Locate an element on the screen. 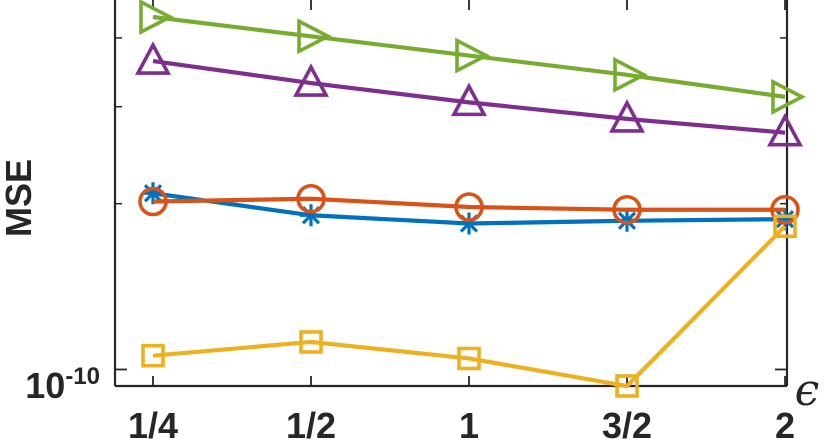  x-tick-label: 1 is located at coordinates (469, 425).